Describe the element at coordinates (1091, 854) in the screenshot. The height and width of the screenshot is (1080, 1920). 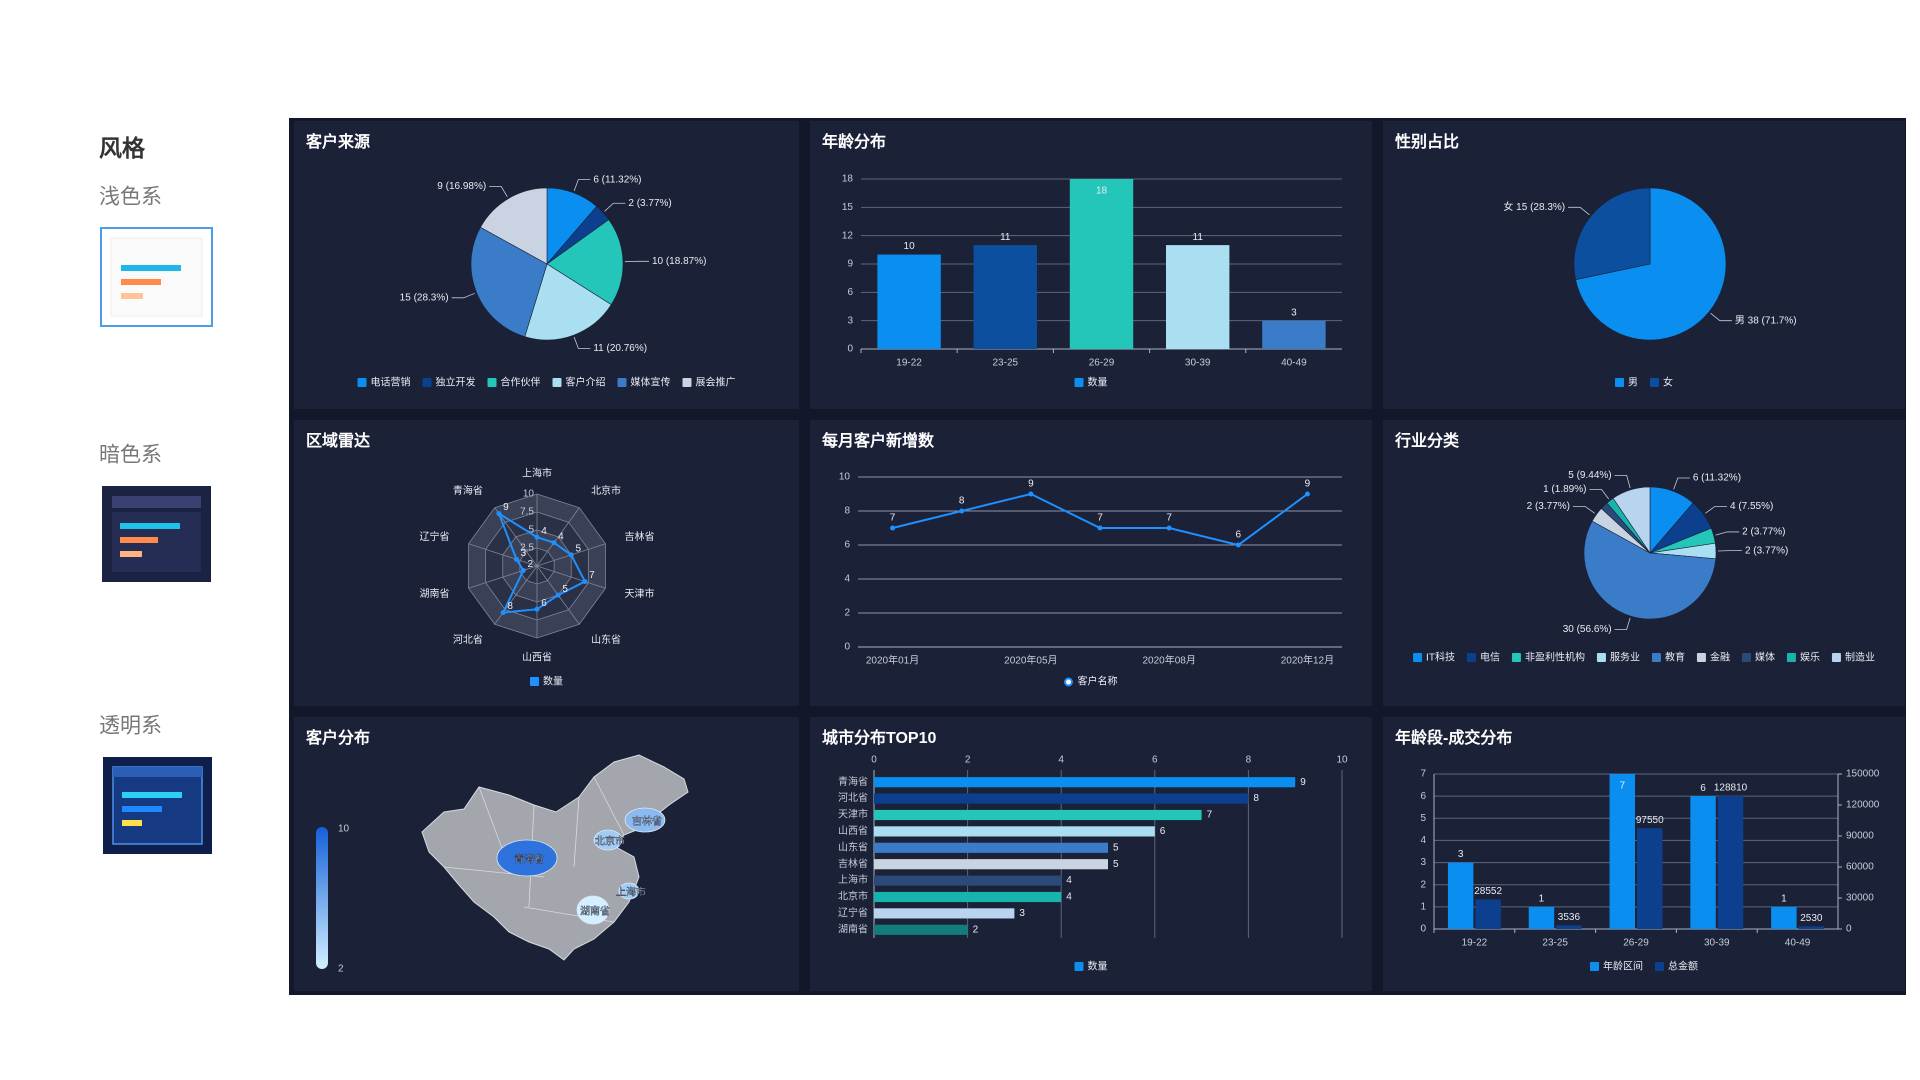
I see `panel-background` at that location.